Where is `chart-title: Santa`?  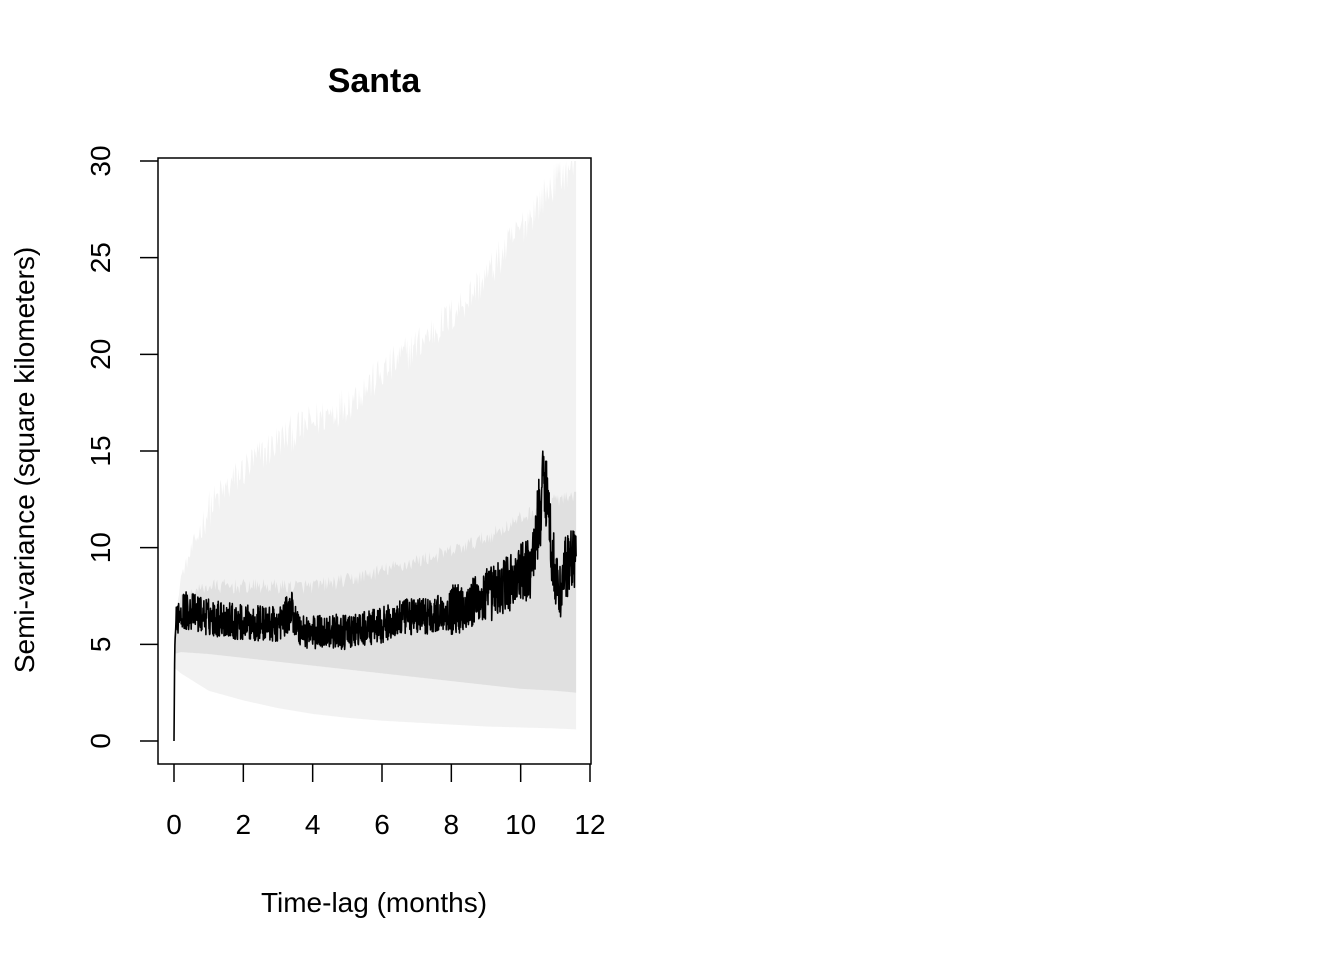 chart-title: Santa is located at coordinates (375, 81).